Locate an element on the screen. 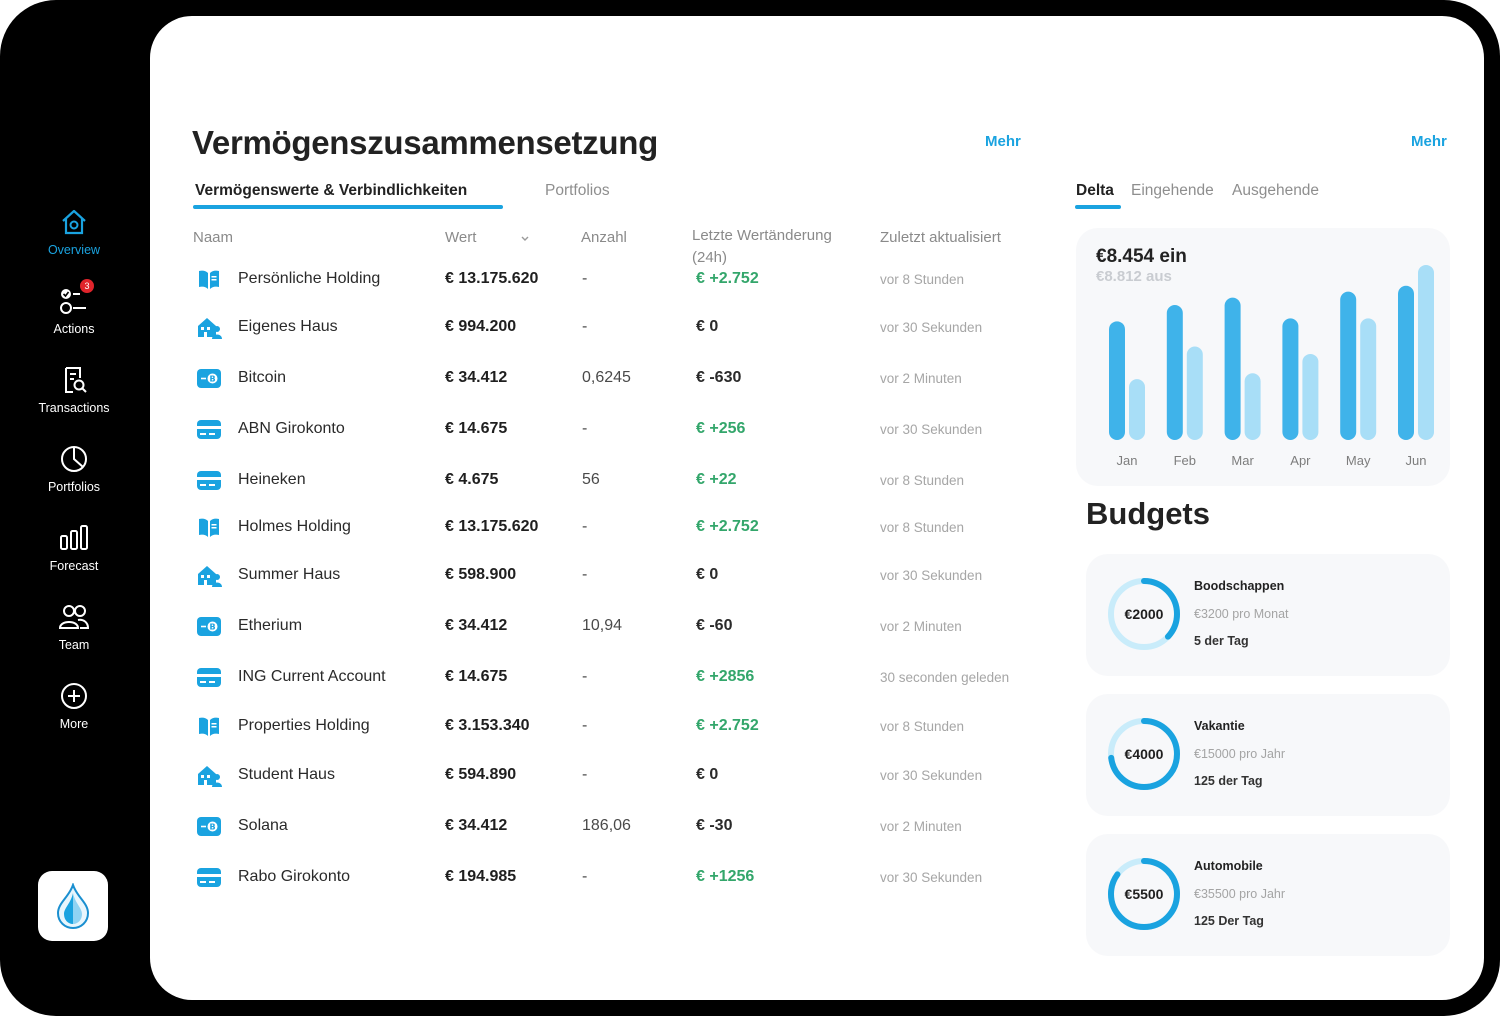  col-header-change-sub: (24h) is located at coordinates (710, 257).